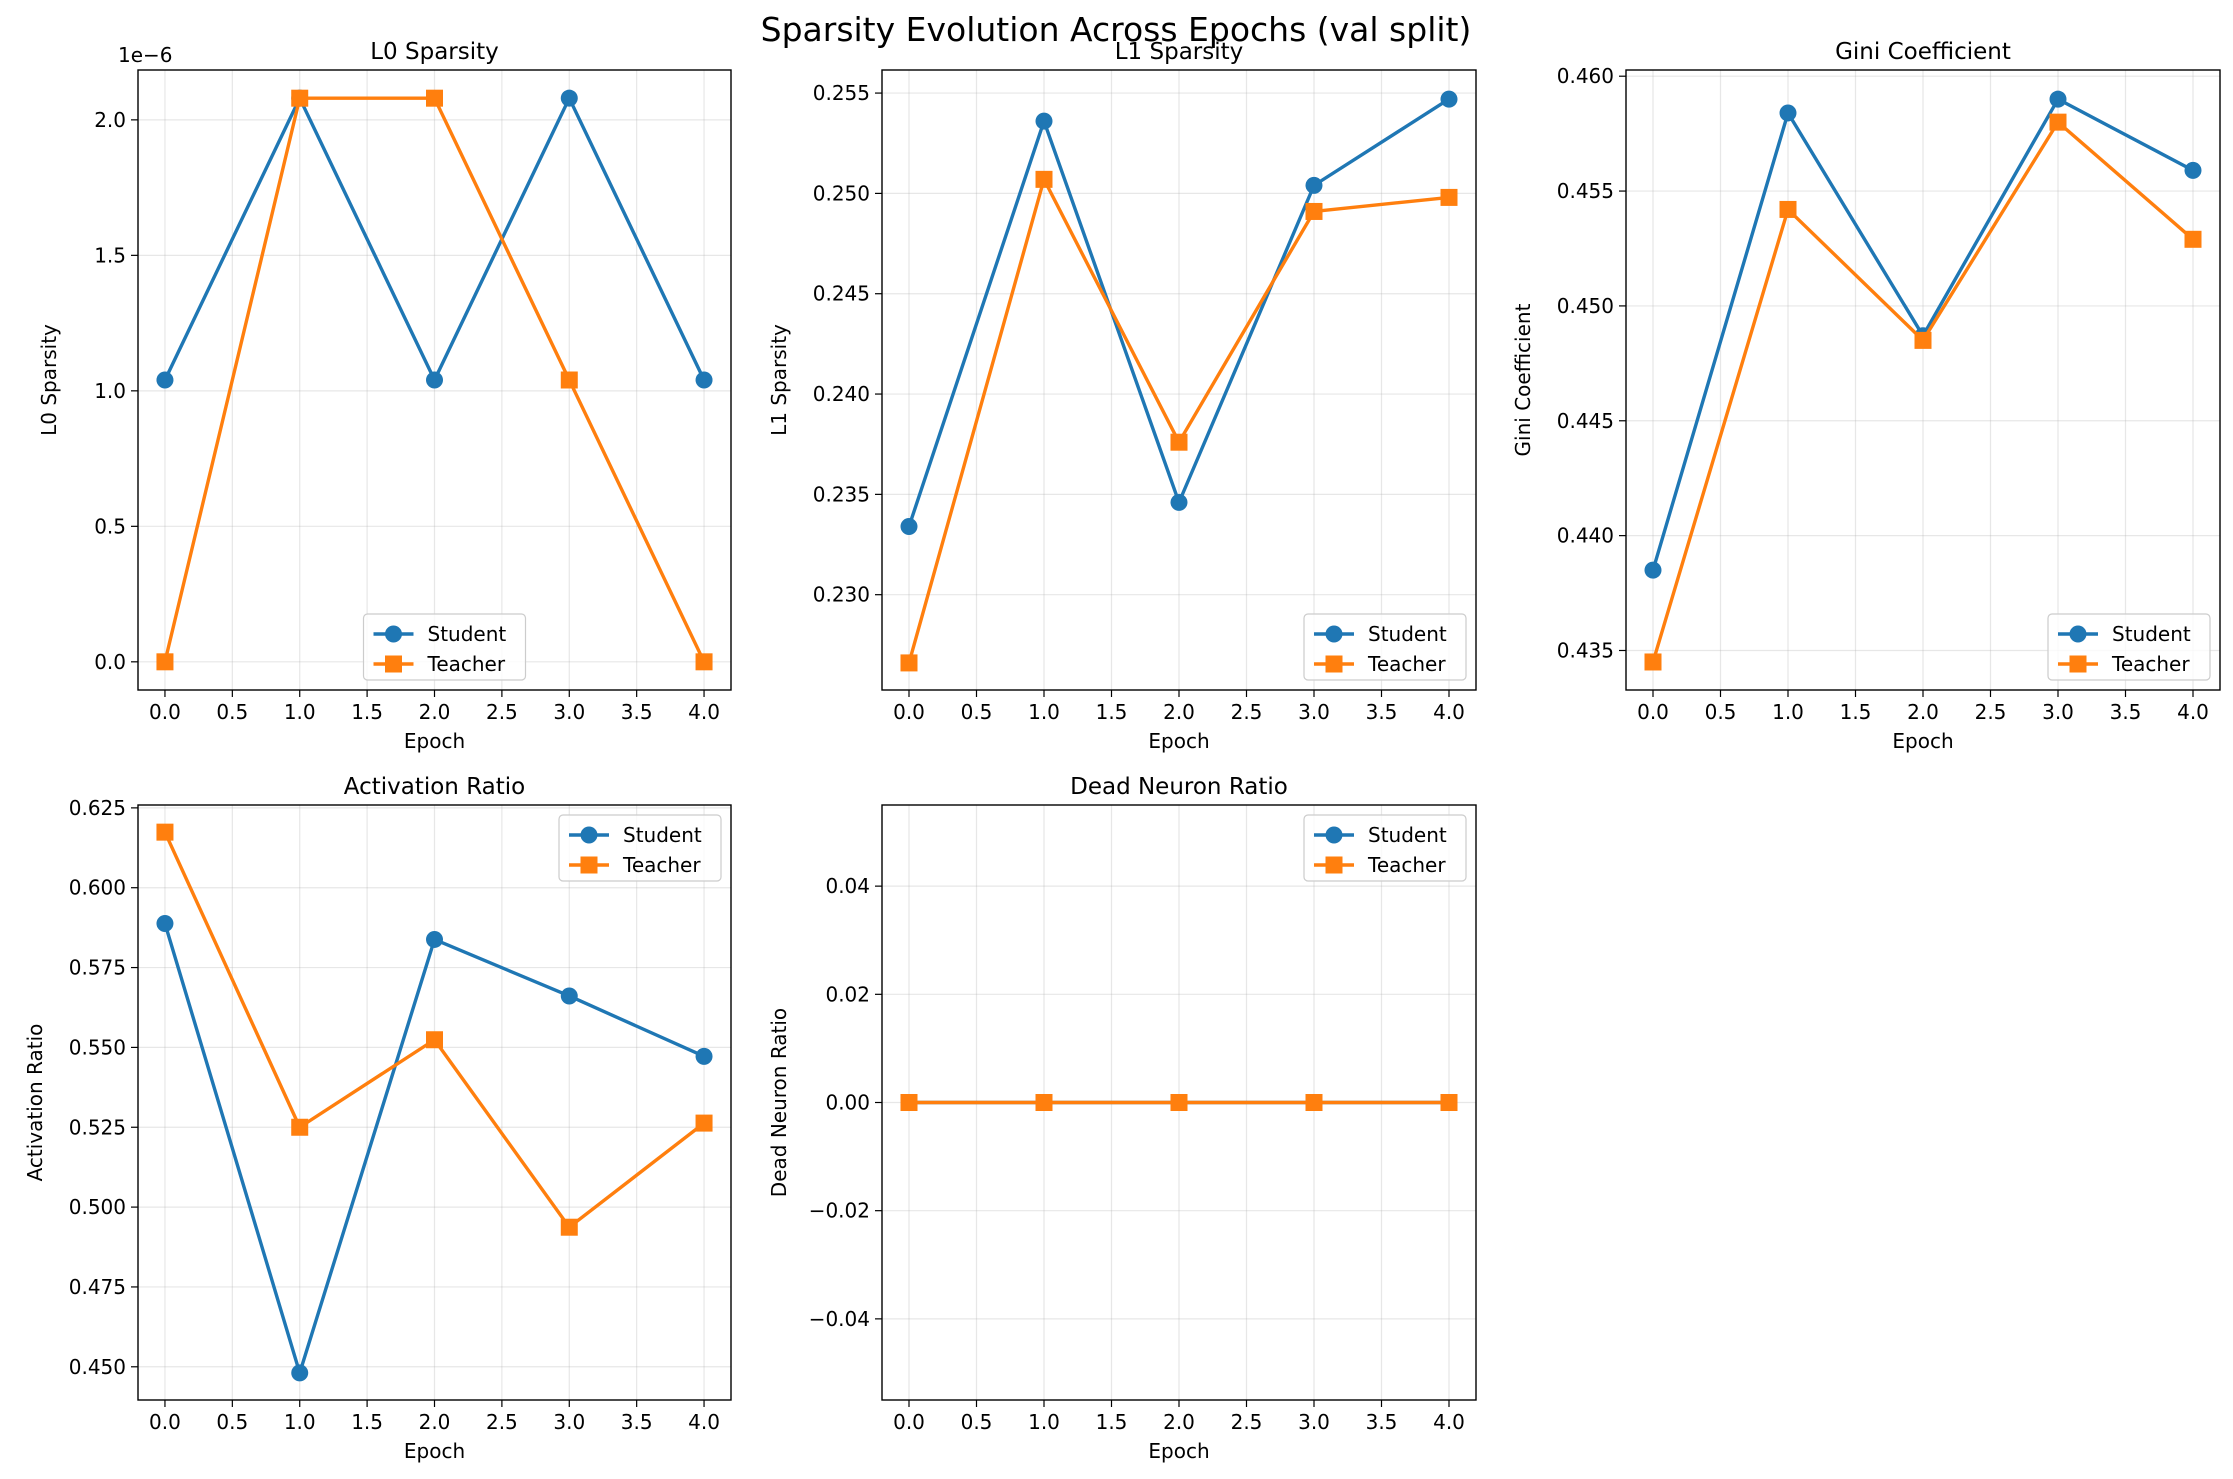  What do you see at coordinates (97, 808) in the screenshot?
I see `y-tick-label: 0.625` at bounding box center [97, 808].